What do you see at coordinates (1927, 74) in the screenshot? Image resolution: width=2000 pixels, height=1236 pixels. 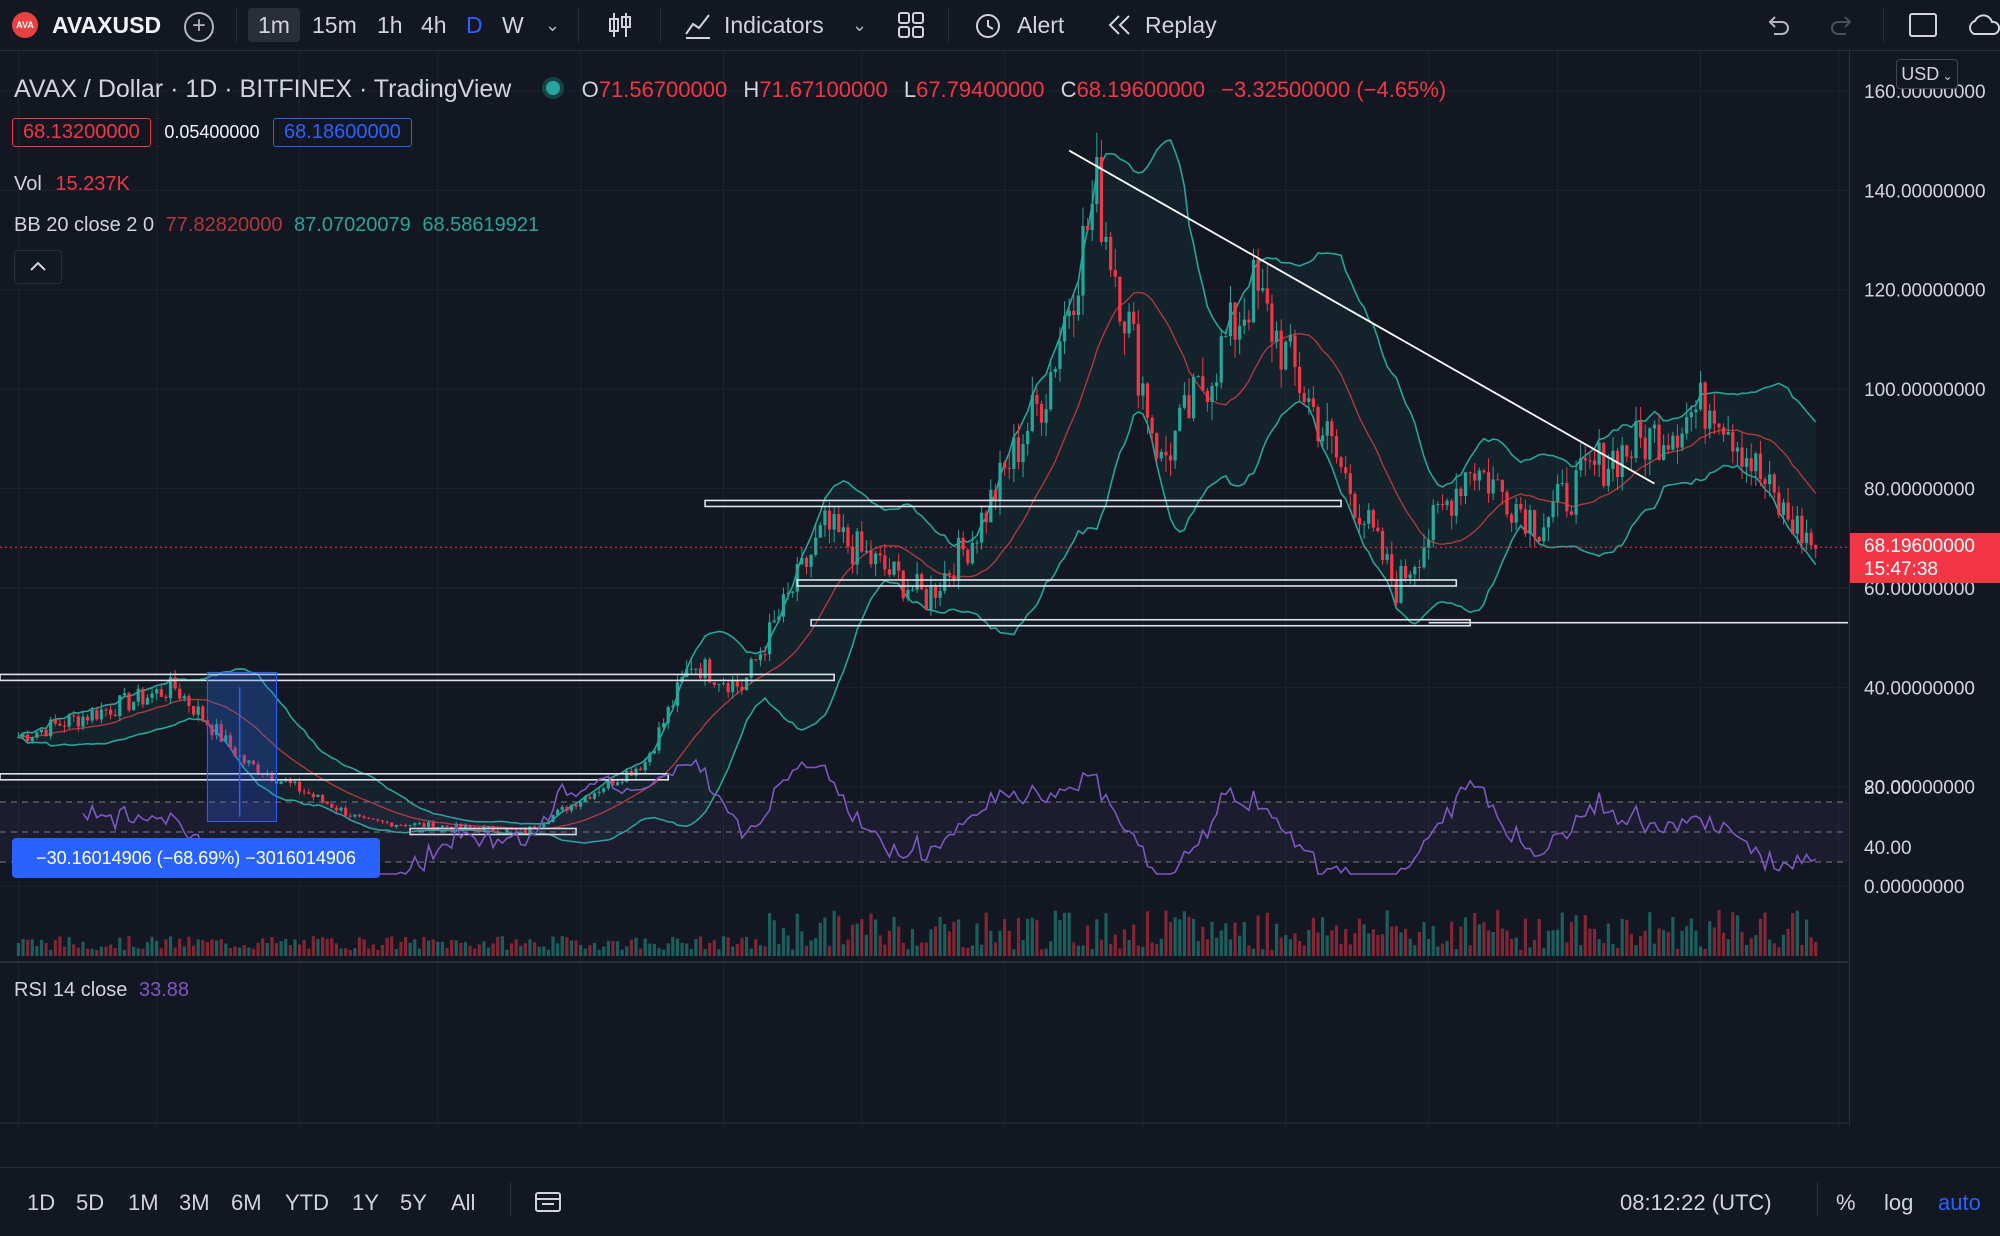 I see `currency-selector: USD ⌄` at bounding box center [1927, 74].